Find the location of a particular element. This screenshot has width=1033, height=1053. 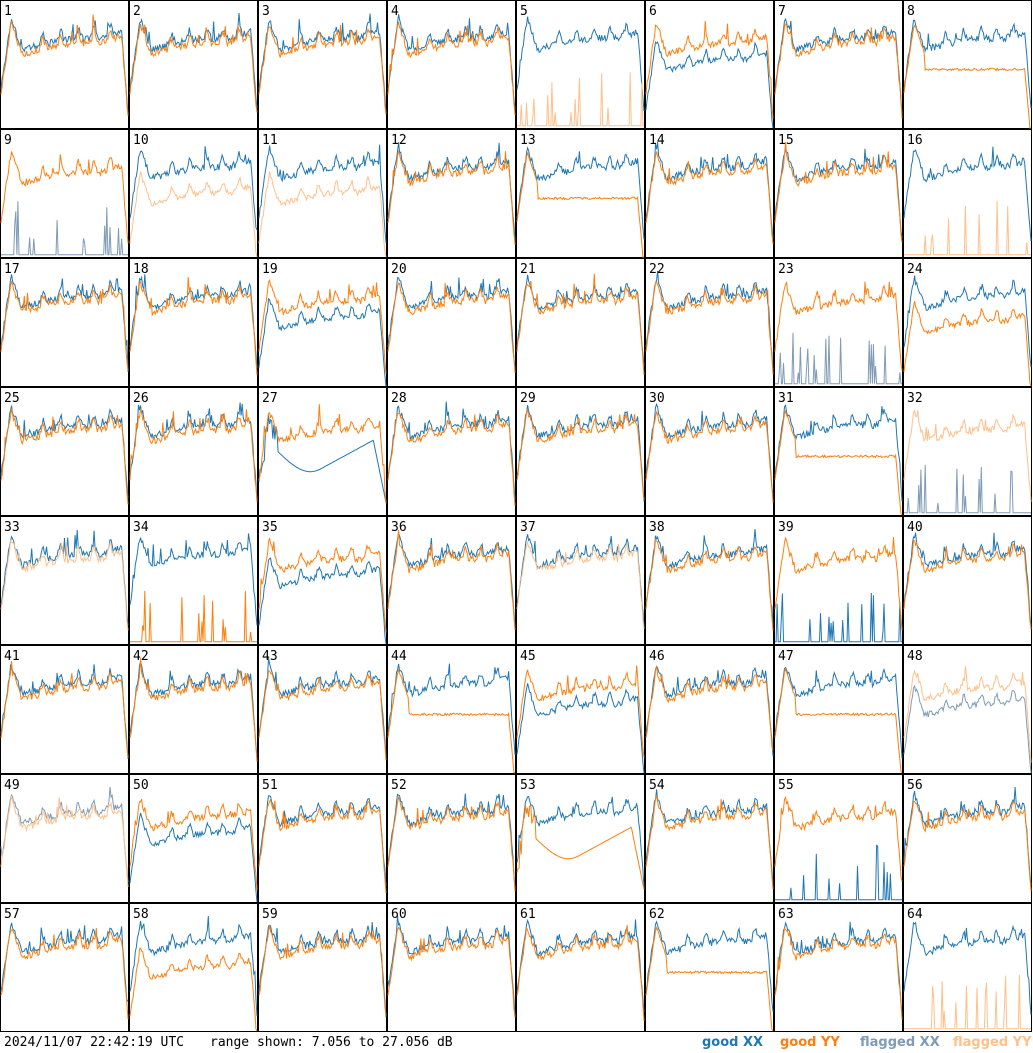

panel-4: 4 is located at coordinates (451, 64).